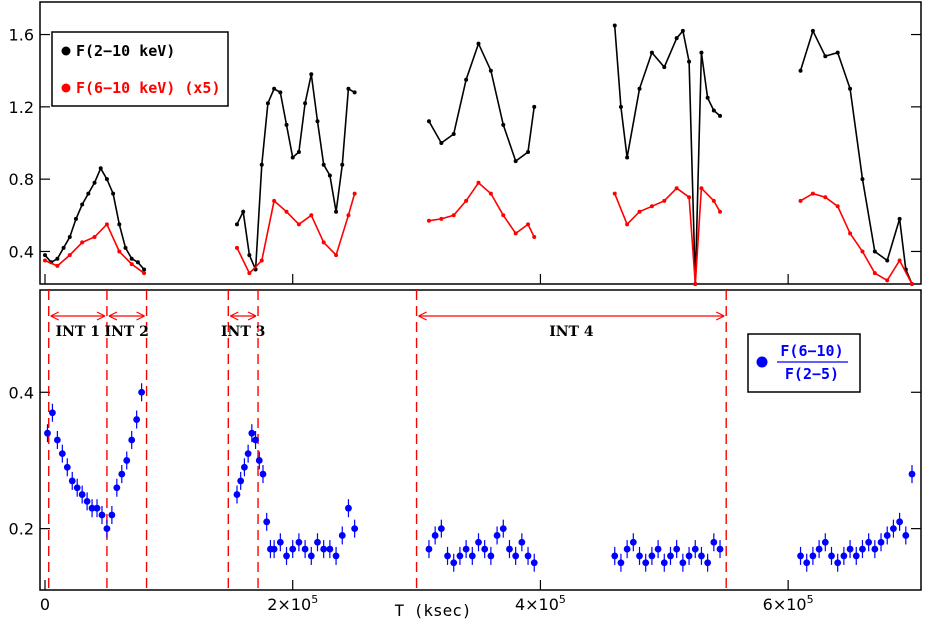 The height and width of the screenshot is (623, 926). Describe the element at coordinates (148, 88) in the screenshot. I see `legend-label-hard: F(6−10 keV) (x5)` at that location.